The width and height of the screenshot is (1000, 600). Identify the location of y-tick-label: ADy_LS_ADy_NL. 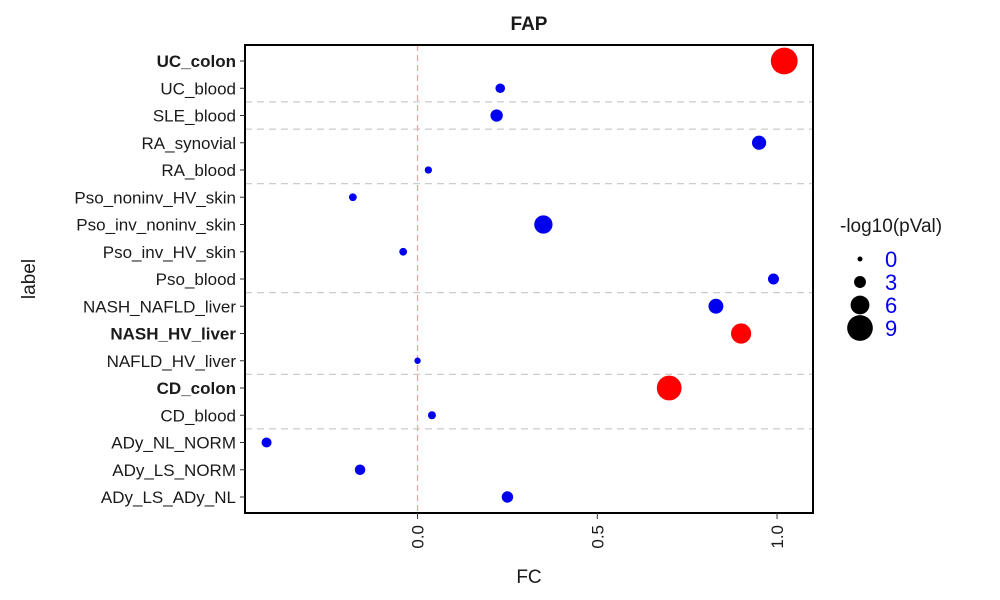
(168, 497).